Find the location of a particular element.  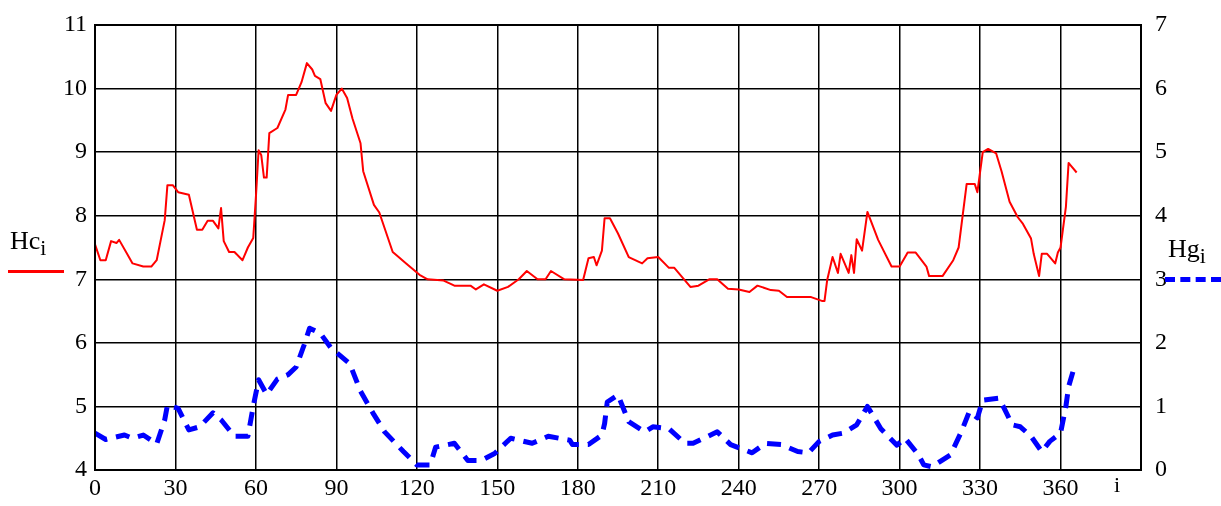

y2-tick-label: 5 is located at coordinates (1161, 150).